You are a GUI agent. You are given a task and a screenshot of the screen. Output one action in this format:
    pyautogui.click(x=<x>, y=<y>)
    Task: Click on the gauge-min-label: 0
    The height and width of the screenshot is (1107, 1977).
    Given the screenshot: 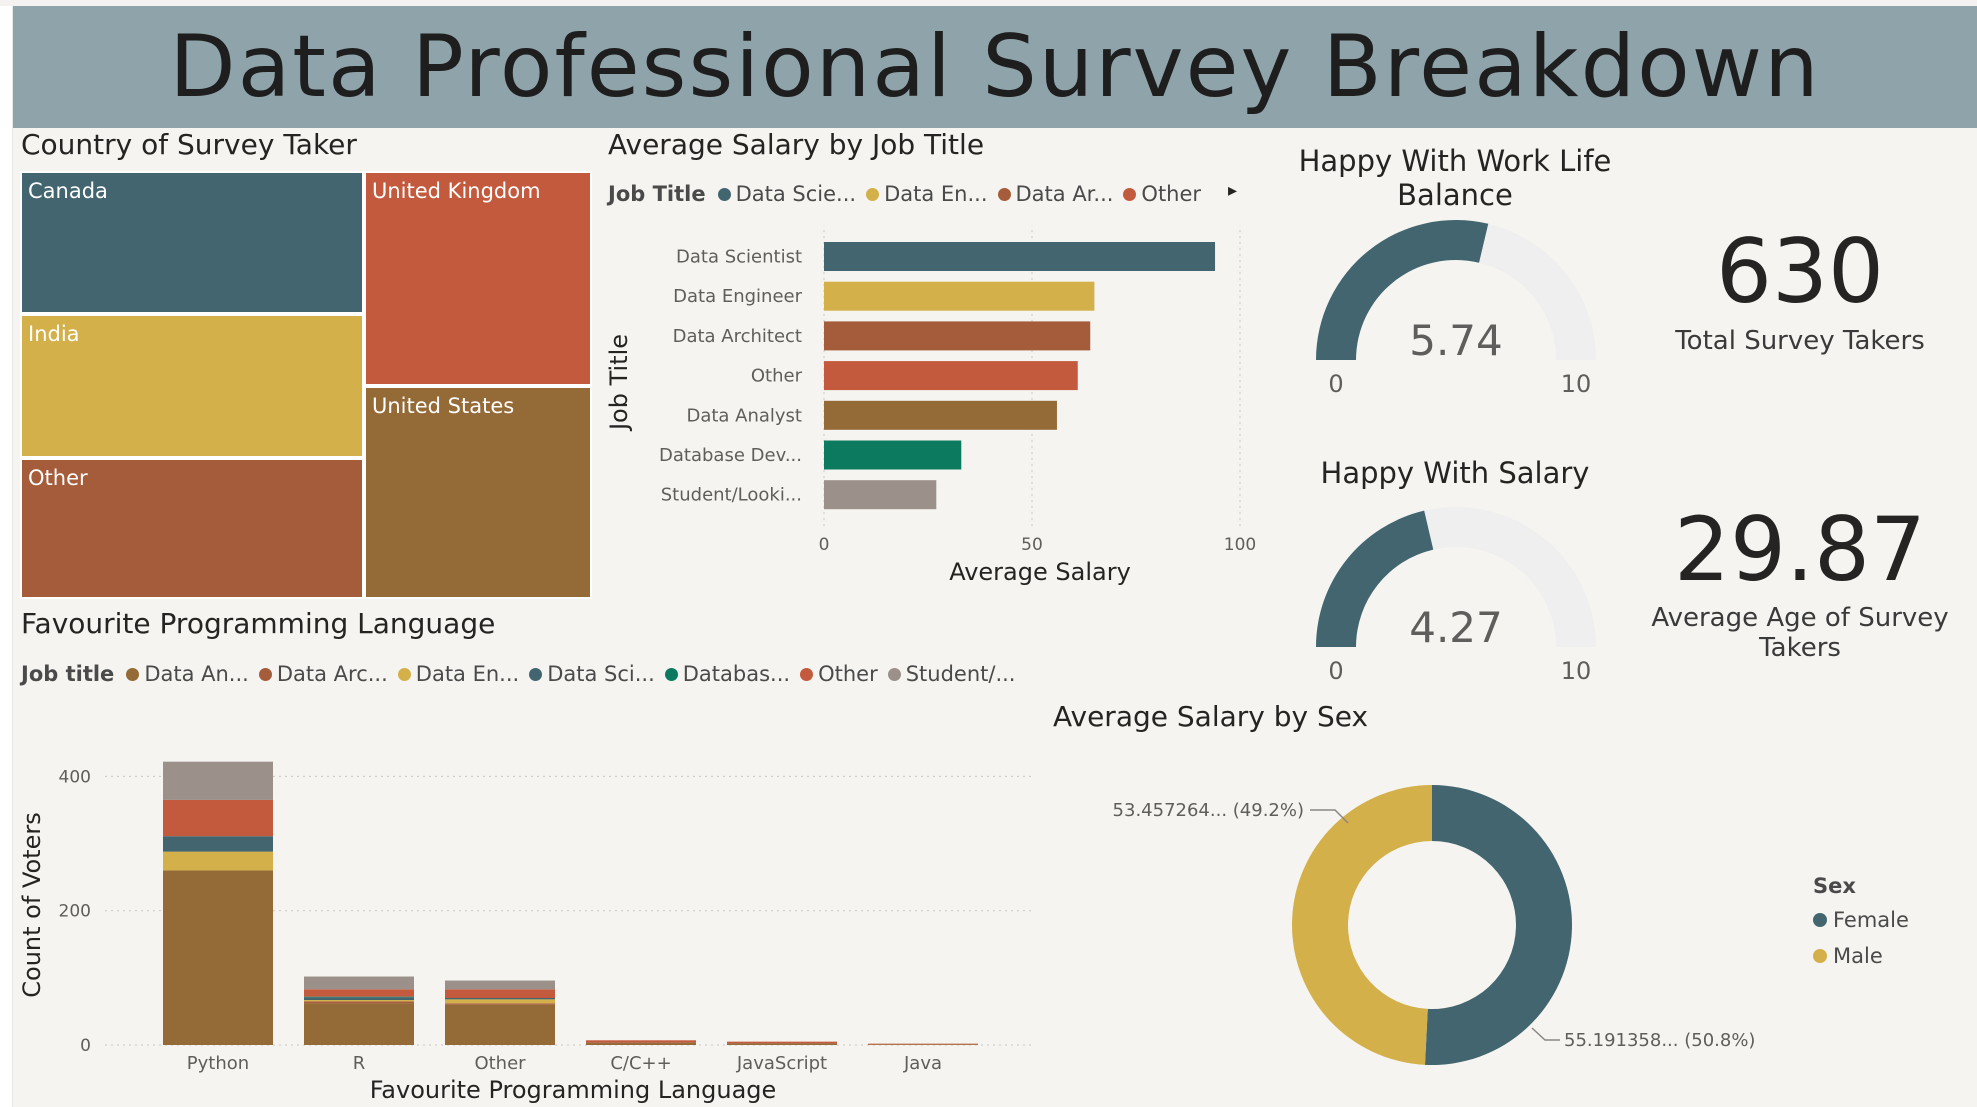 What is the action you would take?
    pyautogui.click(x=1335, y=671)
    